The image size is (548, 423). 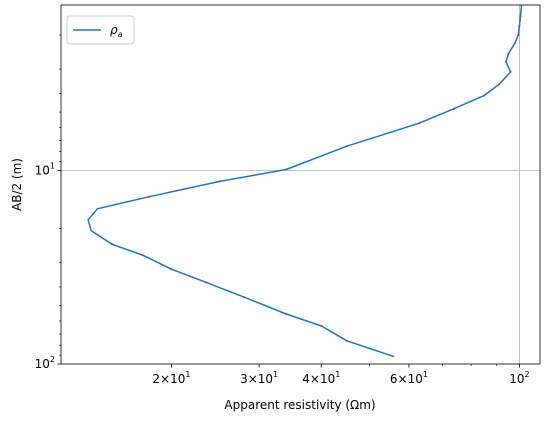 What do you see at coordinates (45, 169) in the screenshot?
I see `y-tick-label: 10¹` at bounding box center [45, 169].